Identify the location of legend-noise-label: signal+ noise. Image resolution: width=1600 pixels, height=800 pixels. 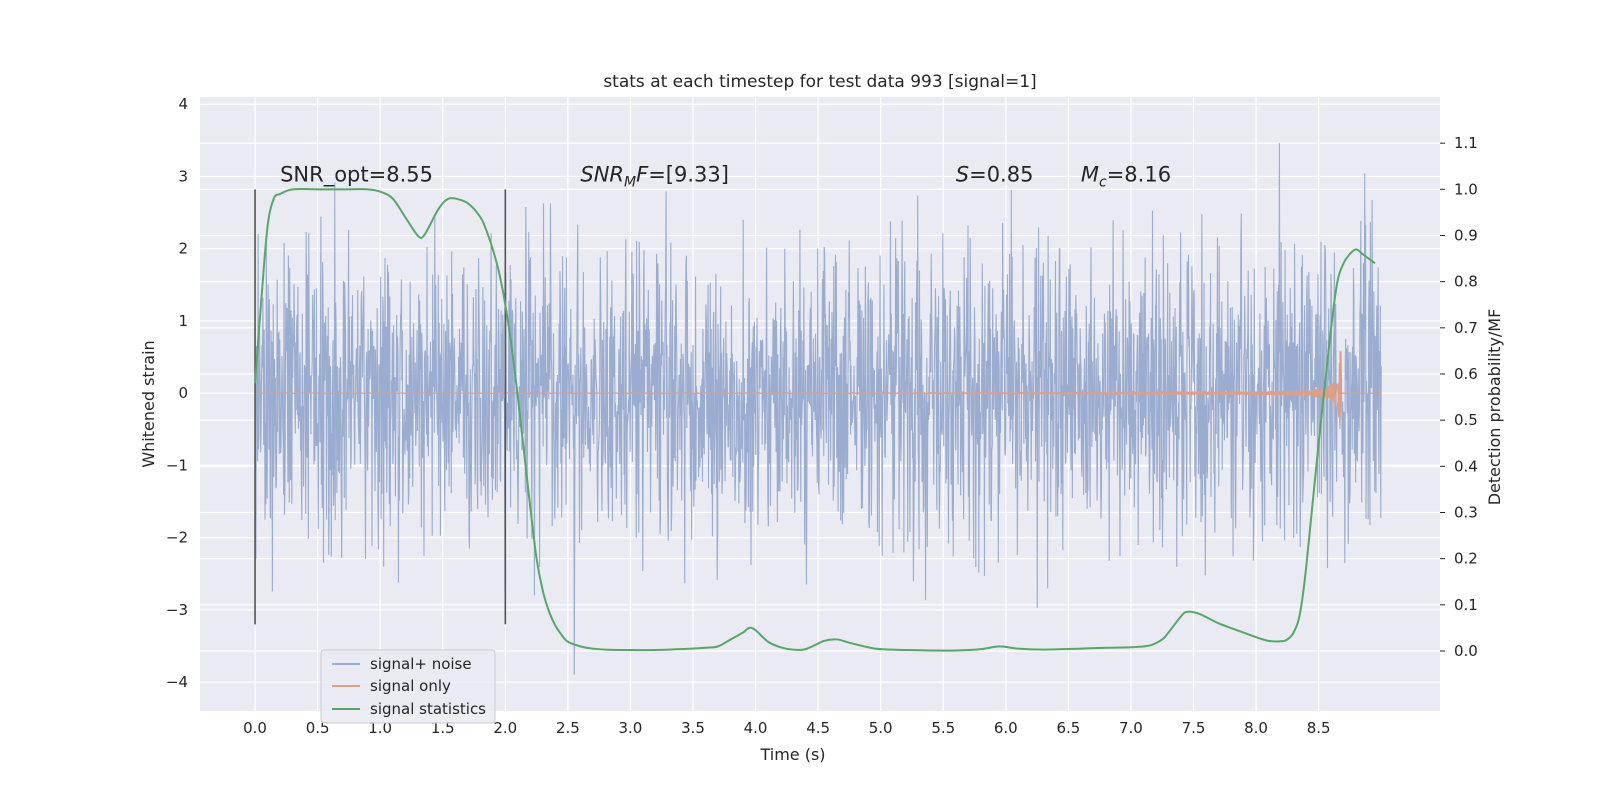
(421, 664).